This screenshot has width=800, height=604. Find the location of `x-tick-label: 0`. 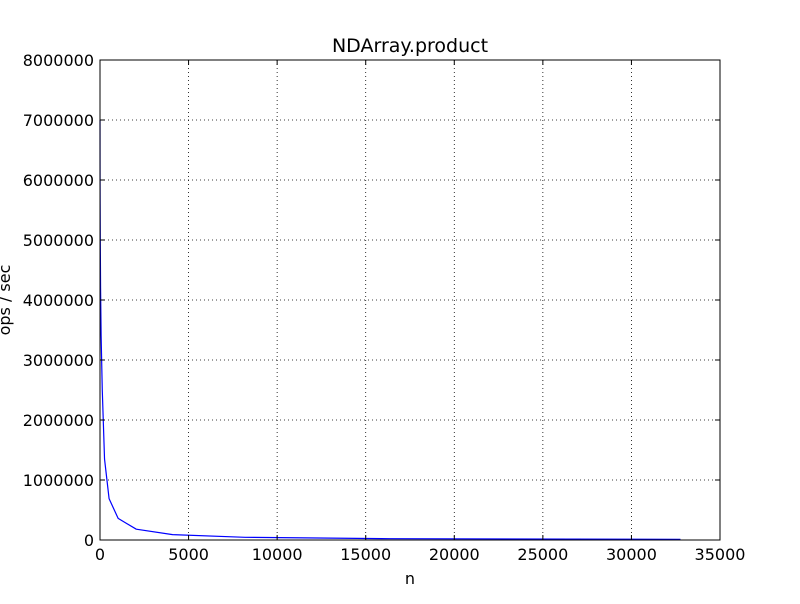

x-tick-label: 0 is located at coordinates (100, 554).